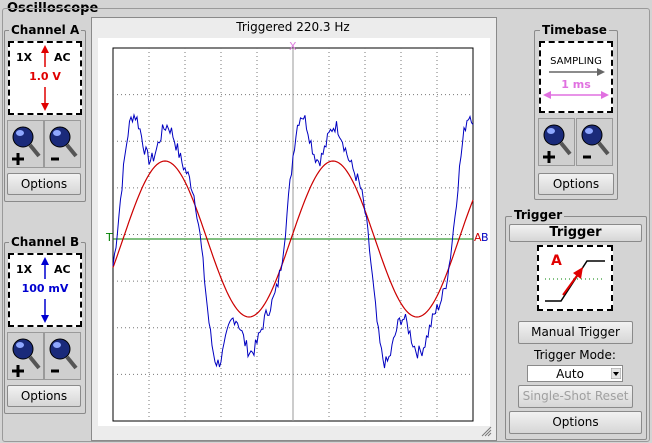 The height and width of the screenshot is (443, 652). What do you see at coordinates (574, 30) in the screenshot?
I see `timebase-title: Timebase` at bounding box center [574, 30].